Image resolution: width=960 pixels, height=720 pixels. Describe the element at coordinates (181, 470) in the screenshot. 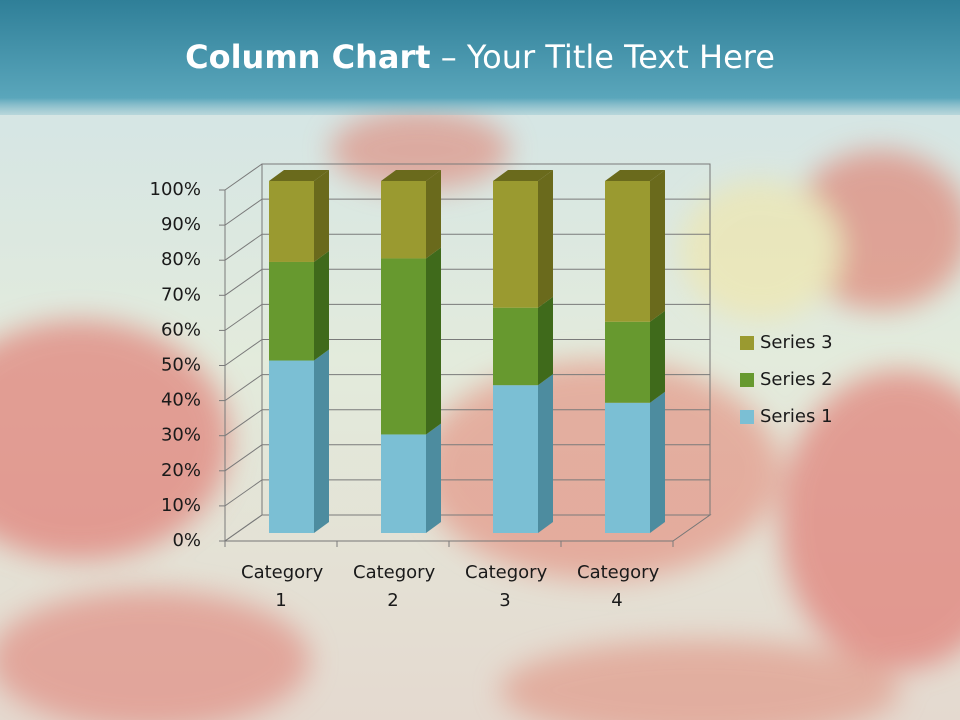

I see `y-tick-label: 20%` at that location.